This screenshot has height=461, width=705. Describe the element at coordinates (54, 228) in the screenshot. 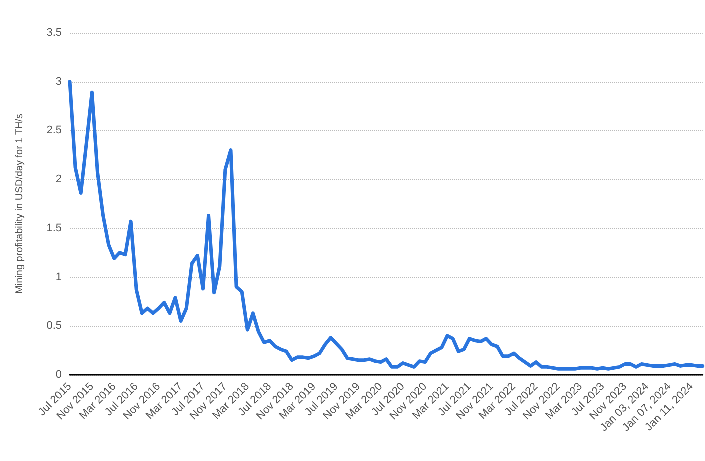

I see `y-tick-label: 1.5` at that location.